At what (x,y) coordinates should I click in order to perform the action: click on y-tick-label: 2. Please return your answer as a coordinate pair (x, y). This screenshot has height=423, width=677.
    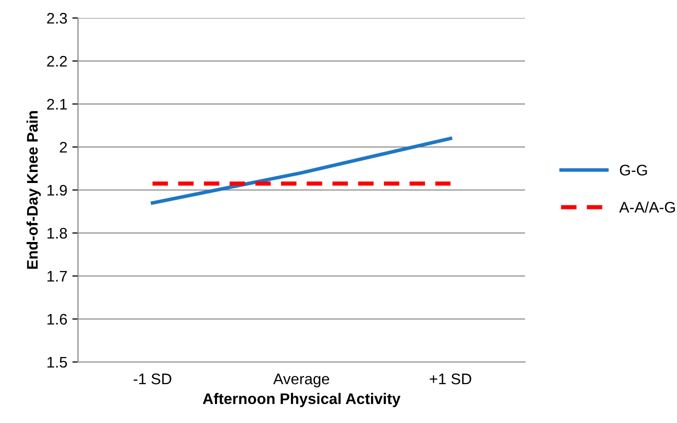
    Looking at the image, I should click on (63, 147).